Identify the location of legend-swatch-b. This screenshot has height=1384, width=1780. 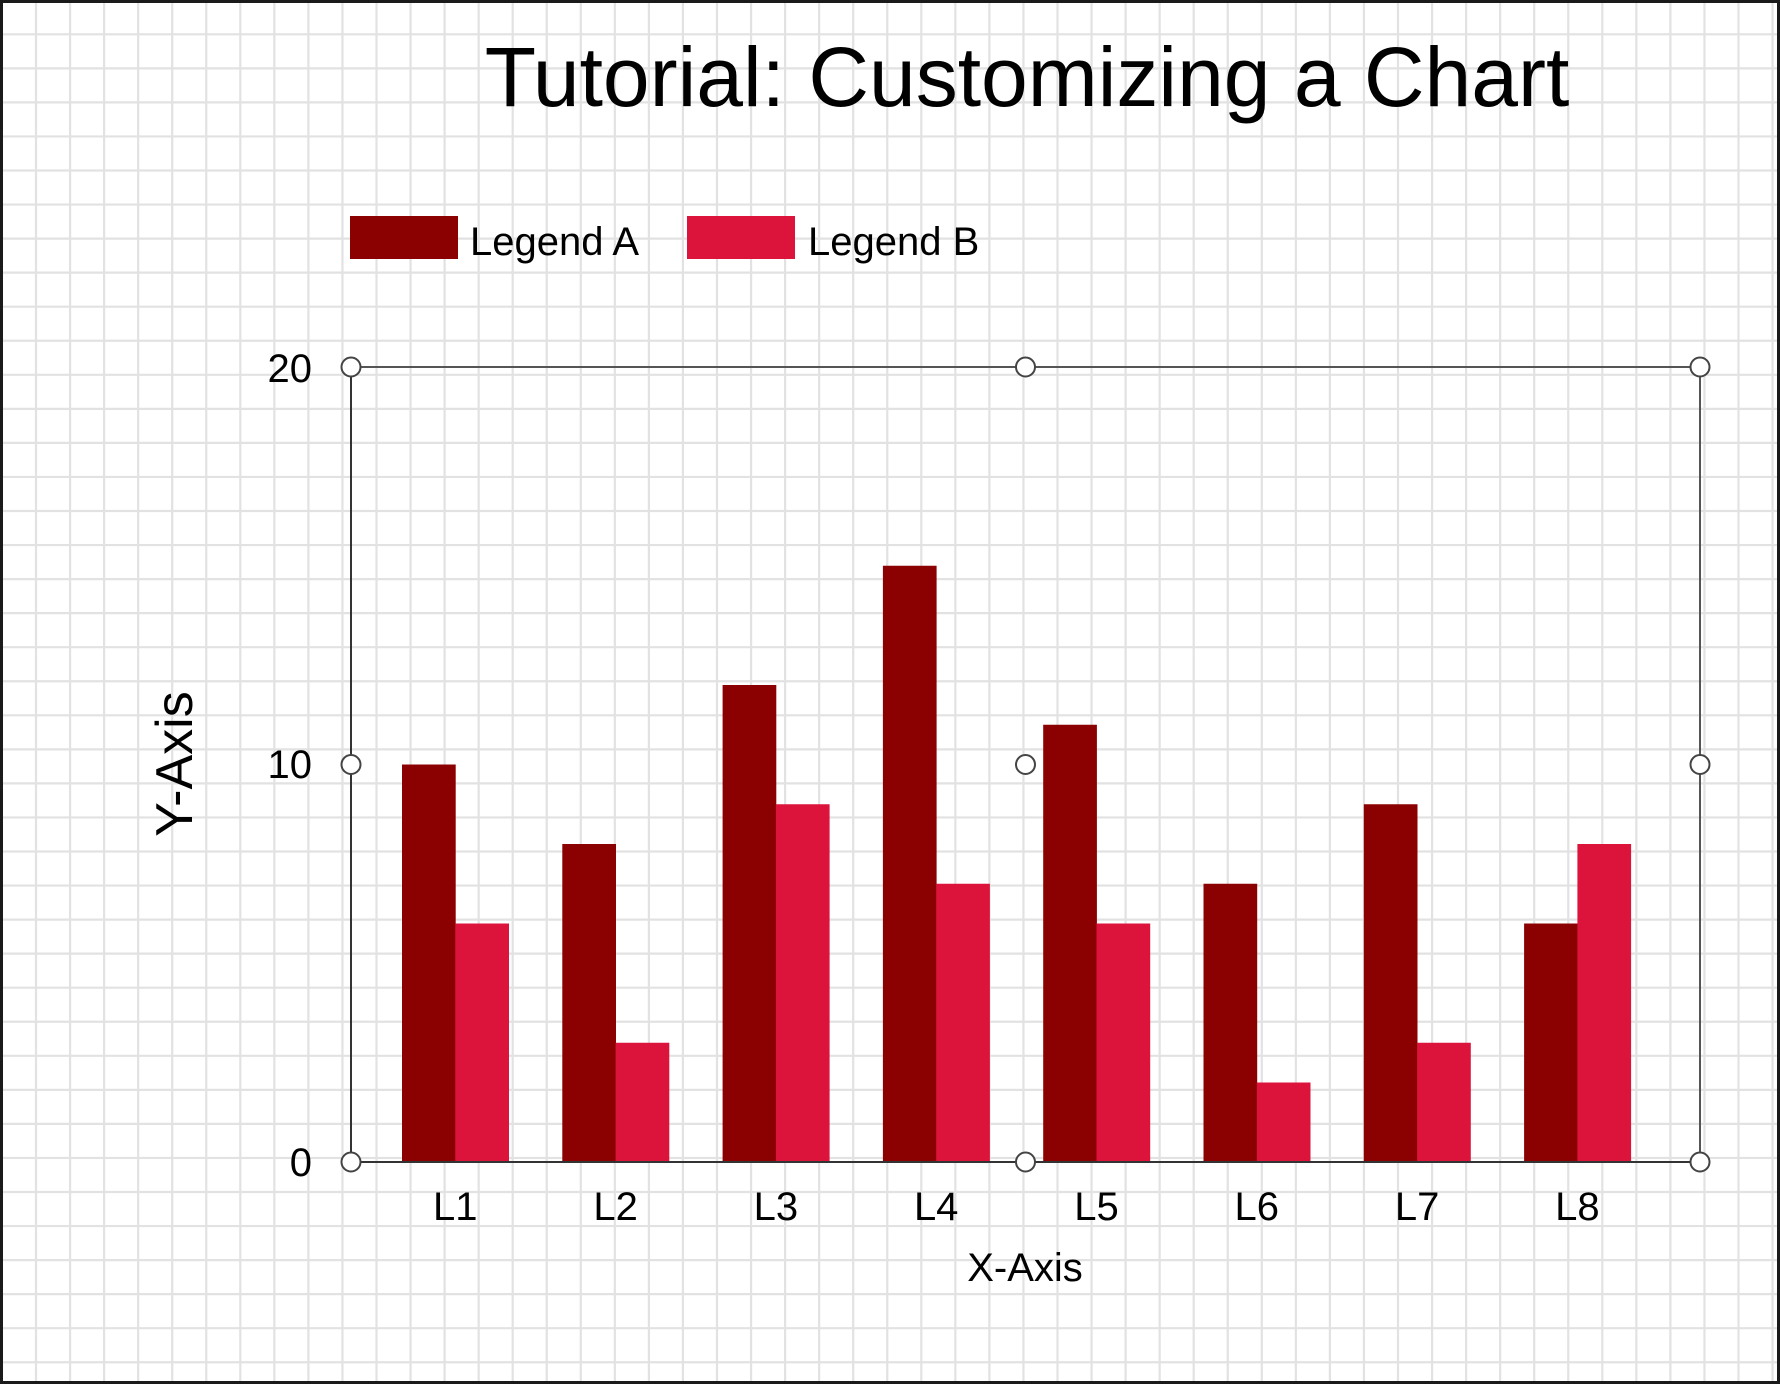
(741, 237).